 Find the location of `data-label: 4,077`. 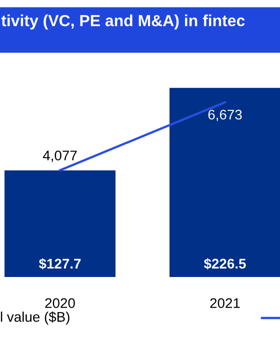

data-label: 4,077 is located at coordinates (59, 156).